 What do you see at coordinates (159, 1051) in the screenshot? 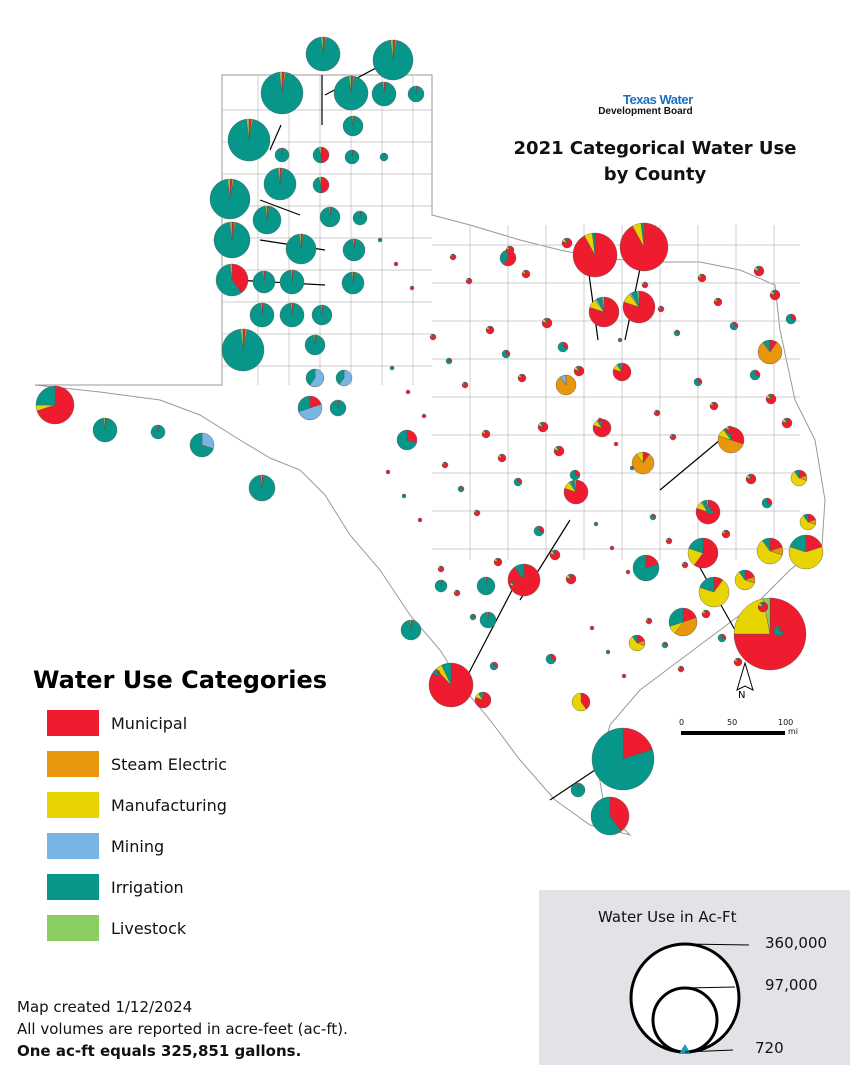
I see `note-conversion: One ac-ft equals 325,851 gallons.` at bounding box center [159, 1051].